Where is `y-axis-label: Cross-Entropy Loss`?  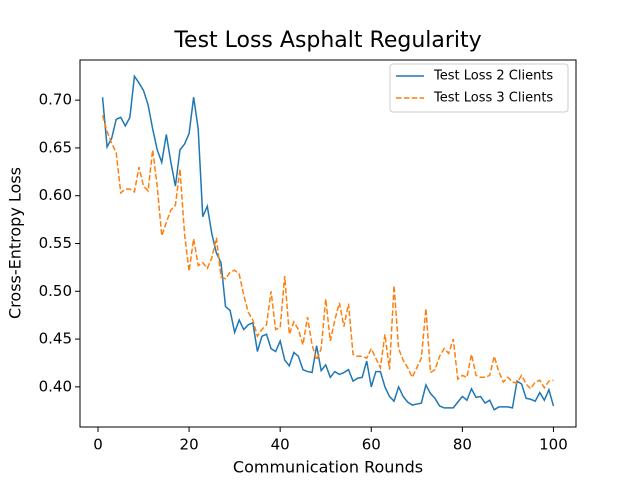
y-axis-label: Cross-Entropy Loss is located at coordinates (15, 243).